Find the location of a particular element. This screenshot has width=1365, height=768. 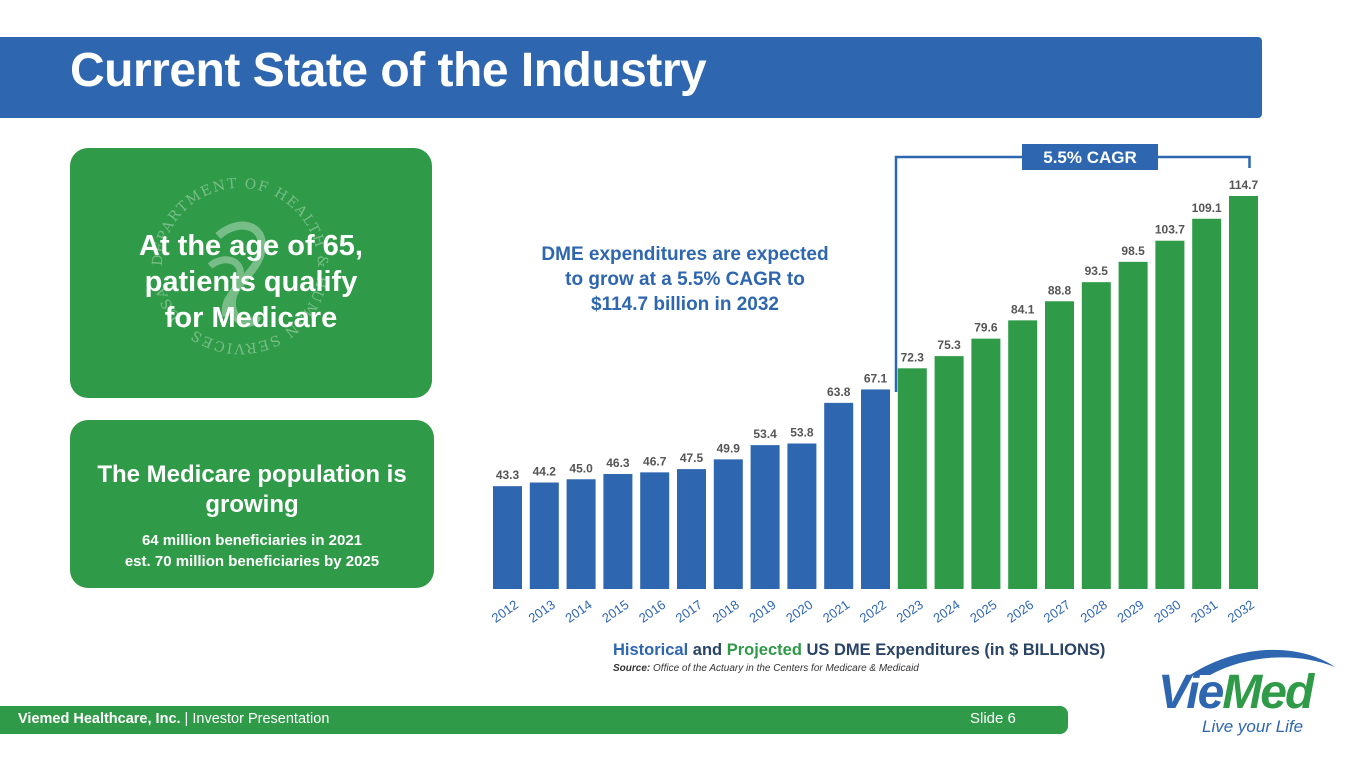

value-label-2029: 98.5 is located at coordinates (1133, 251).